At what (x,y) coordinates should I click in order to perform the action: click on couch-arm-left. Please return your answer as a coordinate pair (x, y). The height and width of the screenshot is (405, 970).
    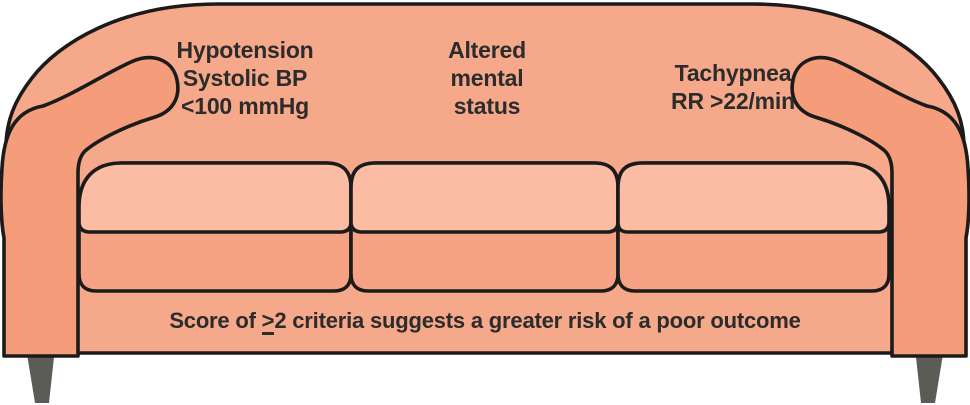
    Looking at the image, I should click on (90, 206).